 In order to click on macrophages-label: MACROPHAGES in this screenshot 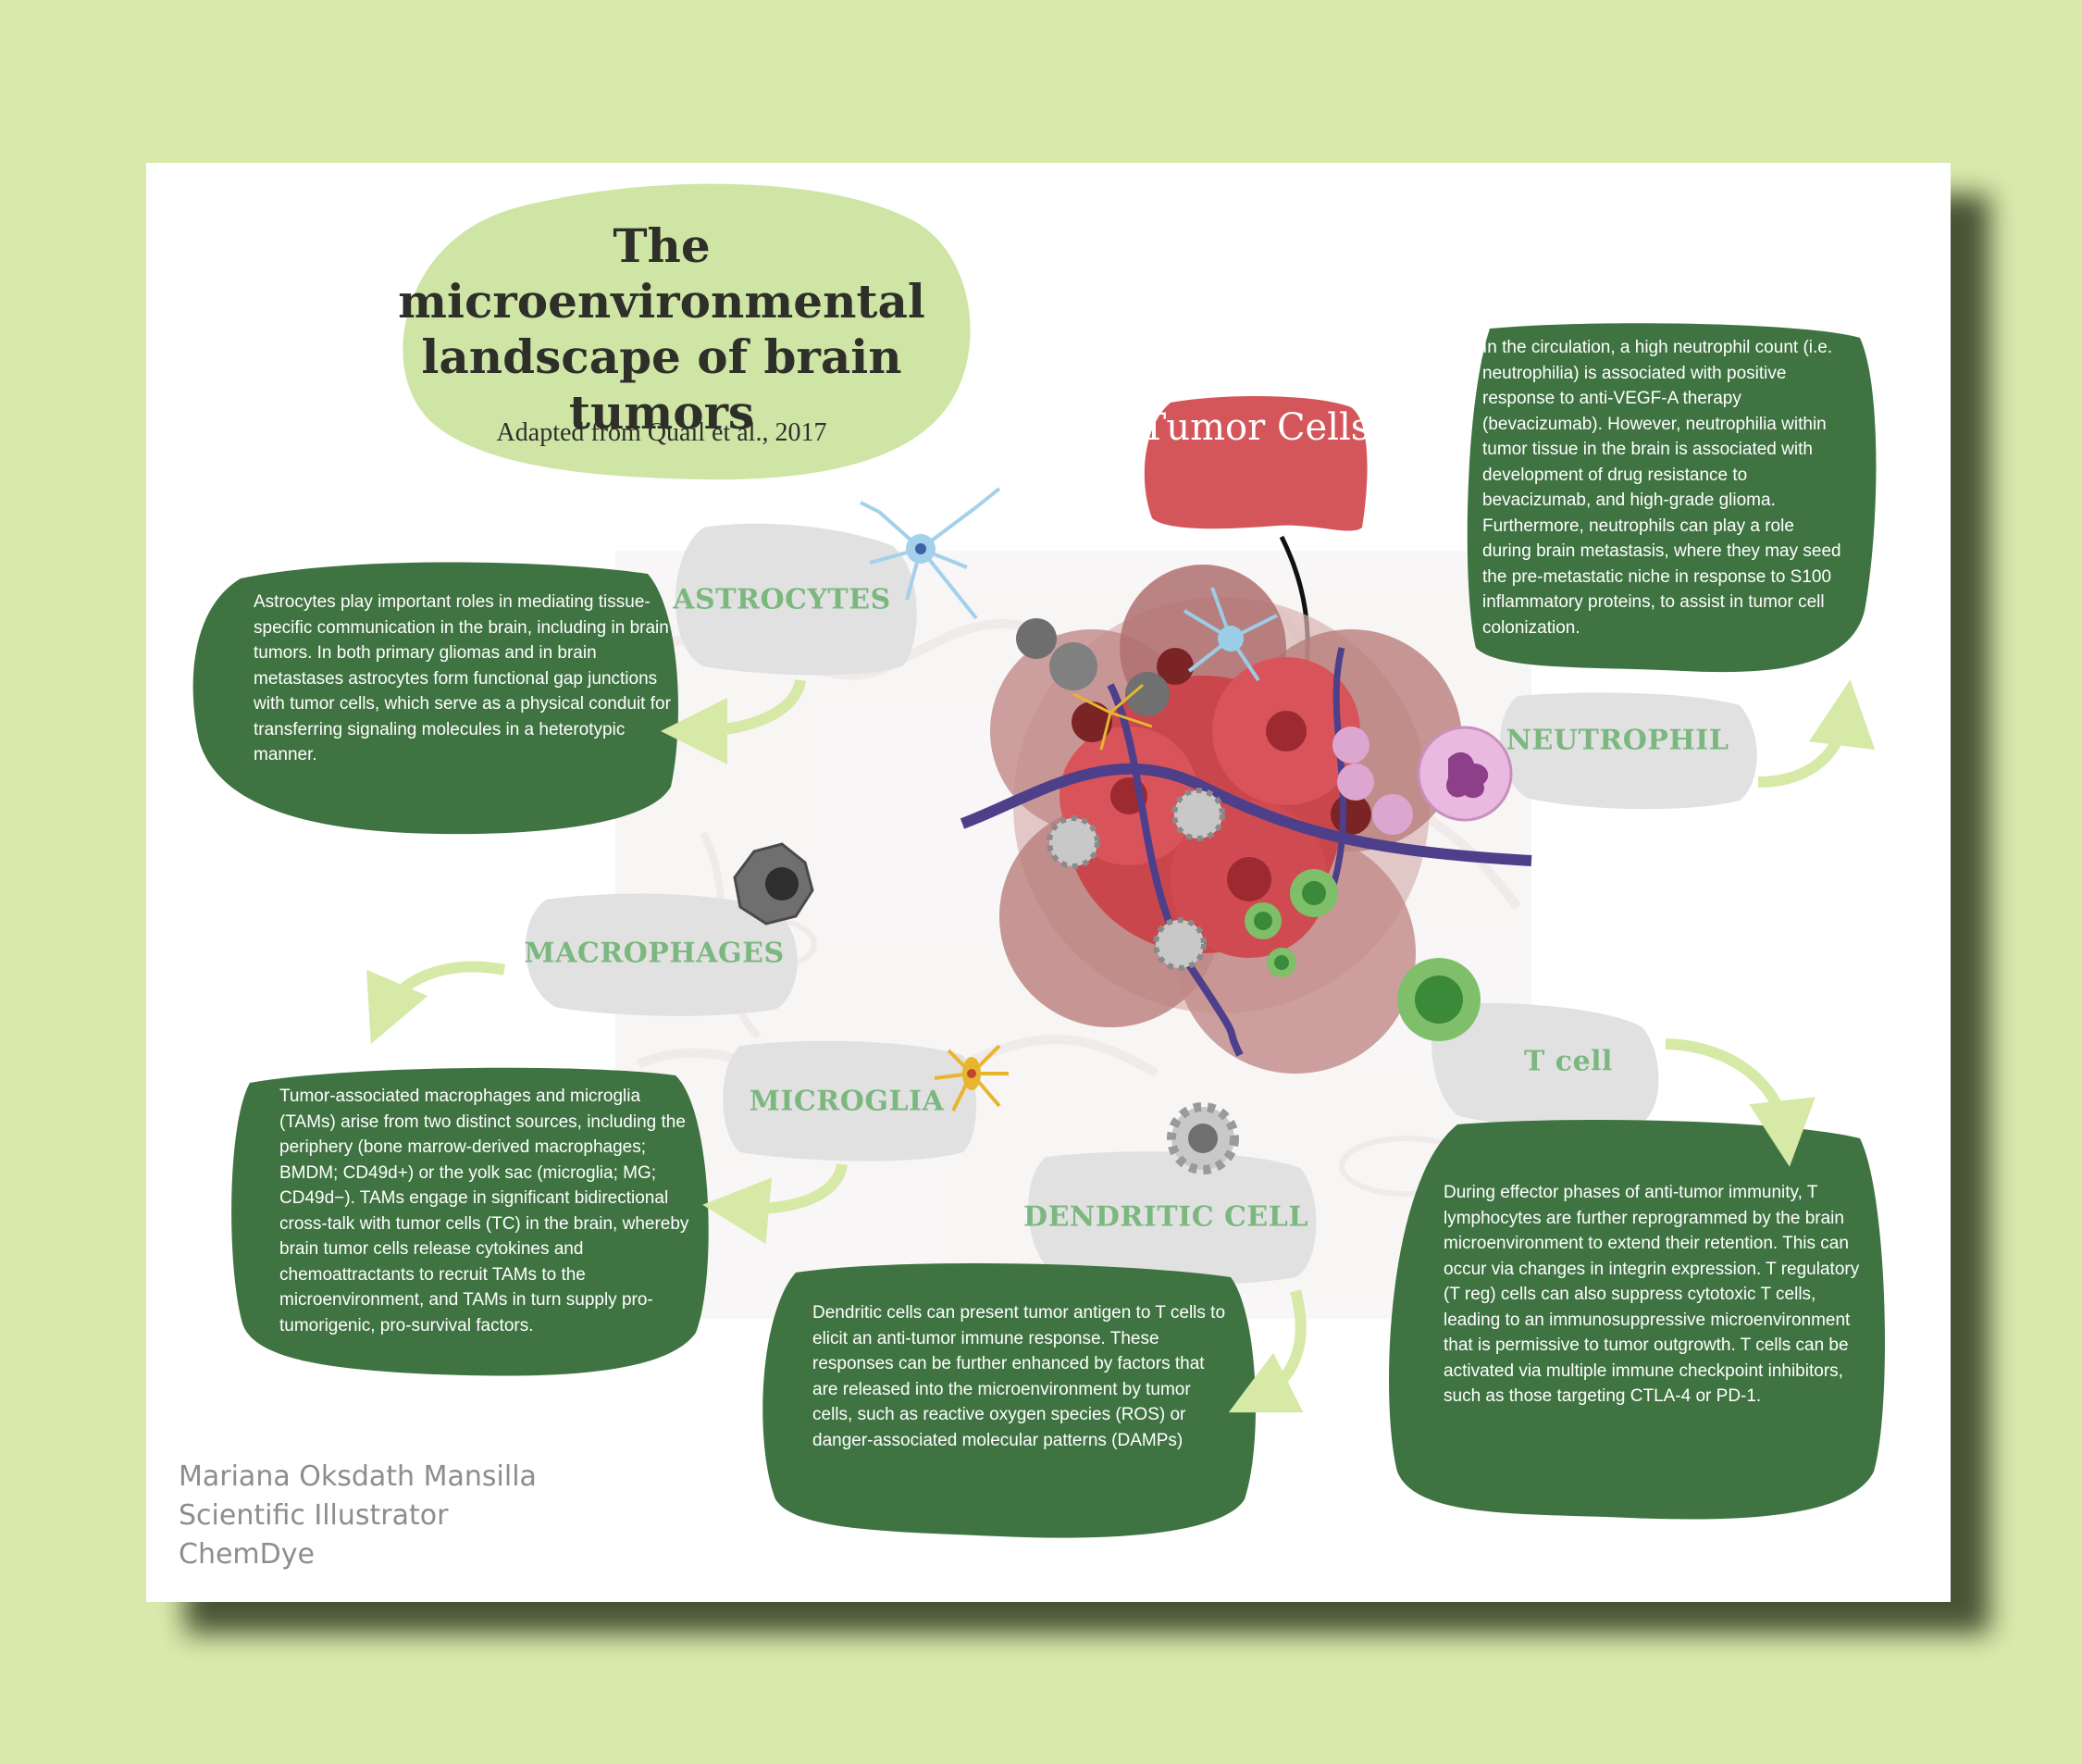, I will do `click(654, 953)`.